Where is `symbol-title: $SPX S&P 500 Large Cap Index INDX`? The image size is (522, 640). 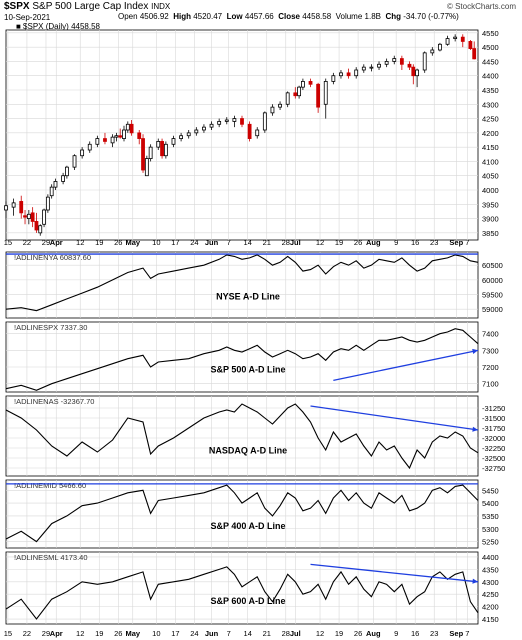
symbol-title: $SPX S&P 500 Large Cap Index INDX is located at coordinates (87, 6).